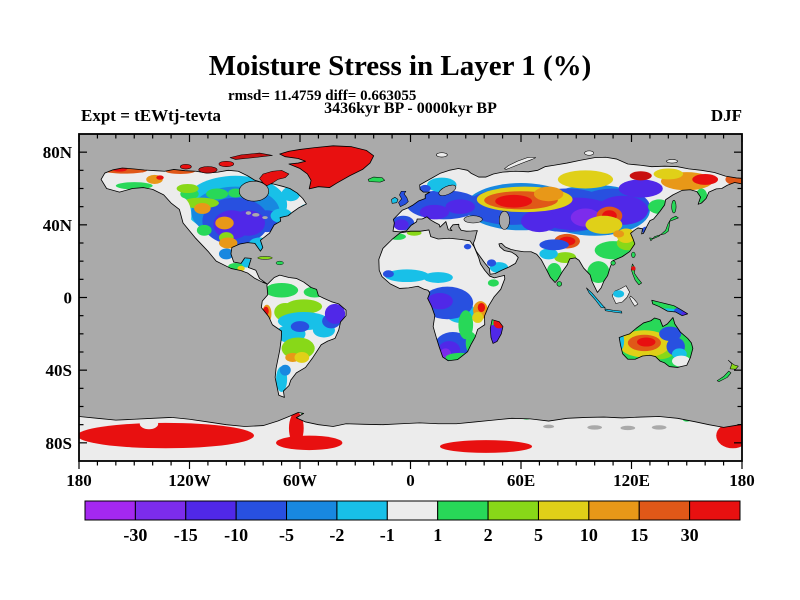  Describe the element at coordinates (265, 258) in the screenshot. I see `cuba` at that location.